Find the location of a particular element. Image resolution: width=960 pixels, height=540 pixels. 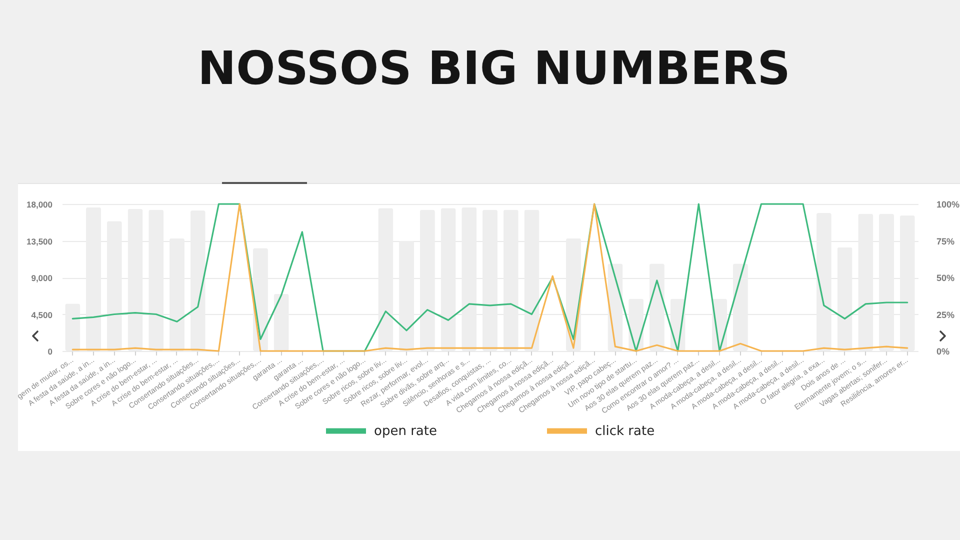

y-tick-label: 9,000 is located at coordinates (42, 278).